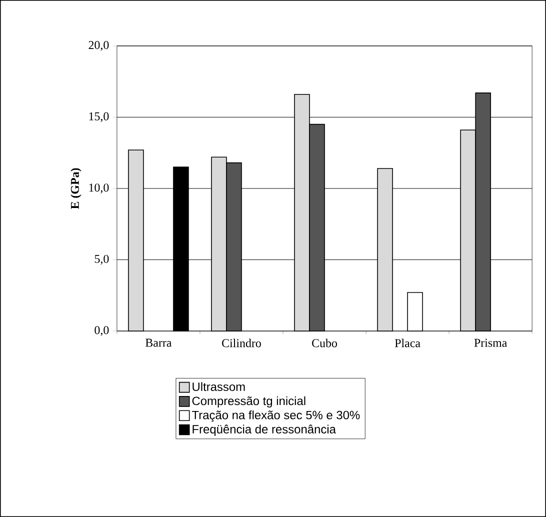  Describe the element at coordinates (99, 189) in the screenshot. I see `y-tick-label: 10,0` at that location.